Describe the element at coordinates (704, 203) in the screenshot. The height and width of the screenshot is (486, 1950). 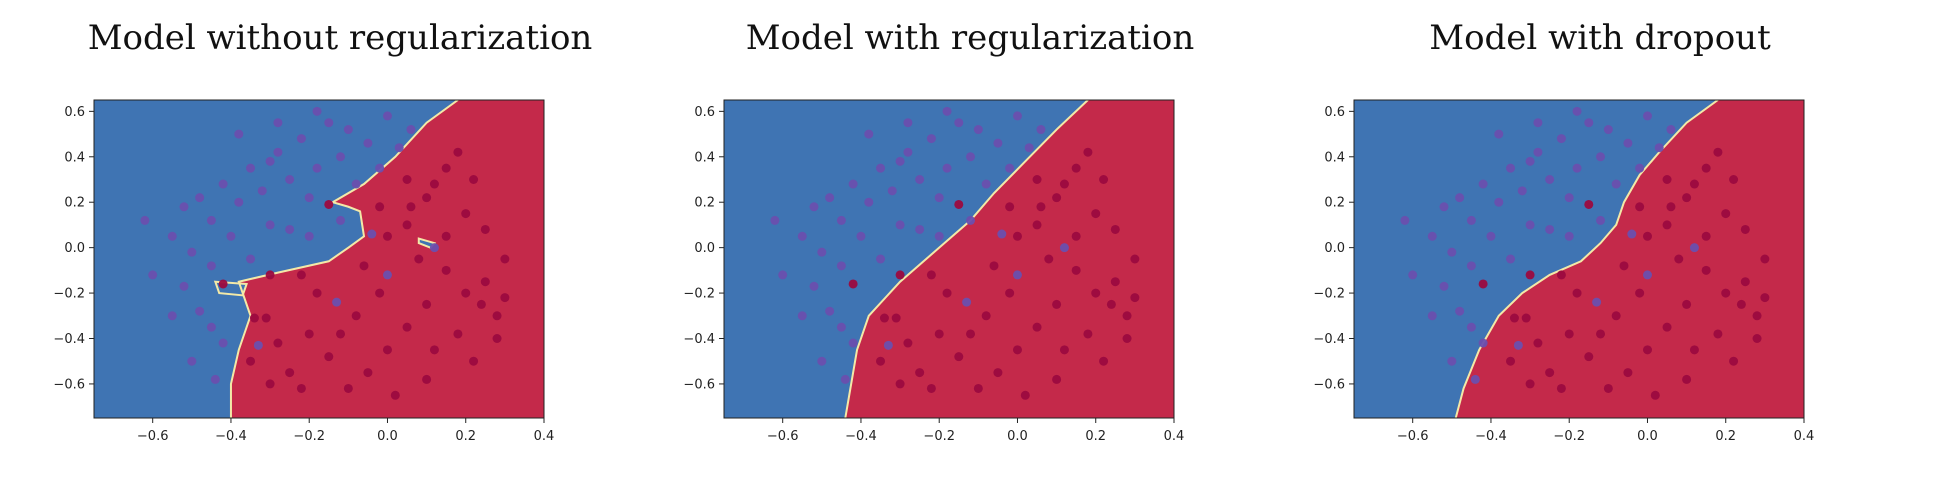
I see `y-tick-label: 0.2` at that location.